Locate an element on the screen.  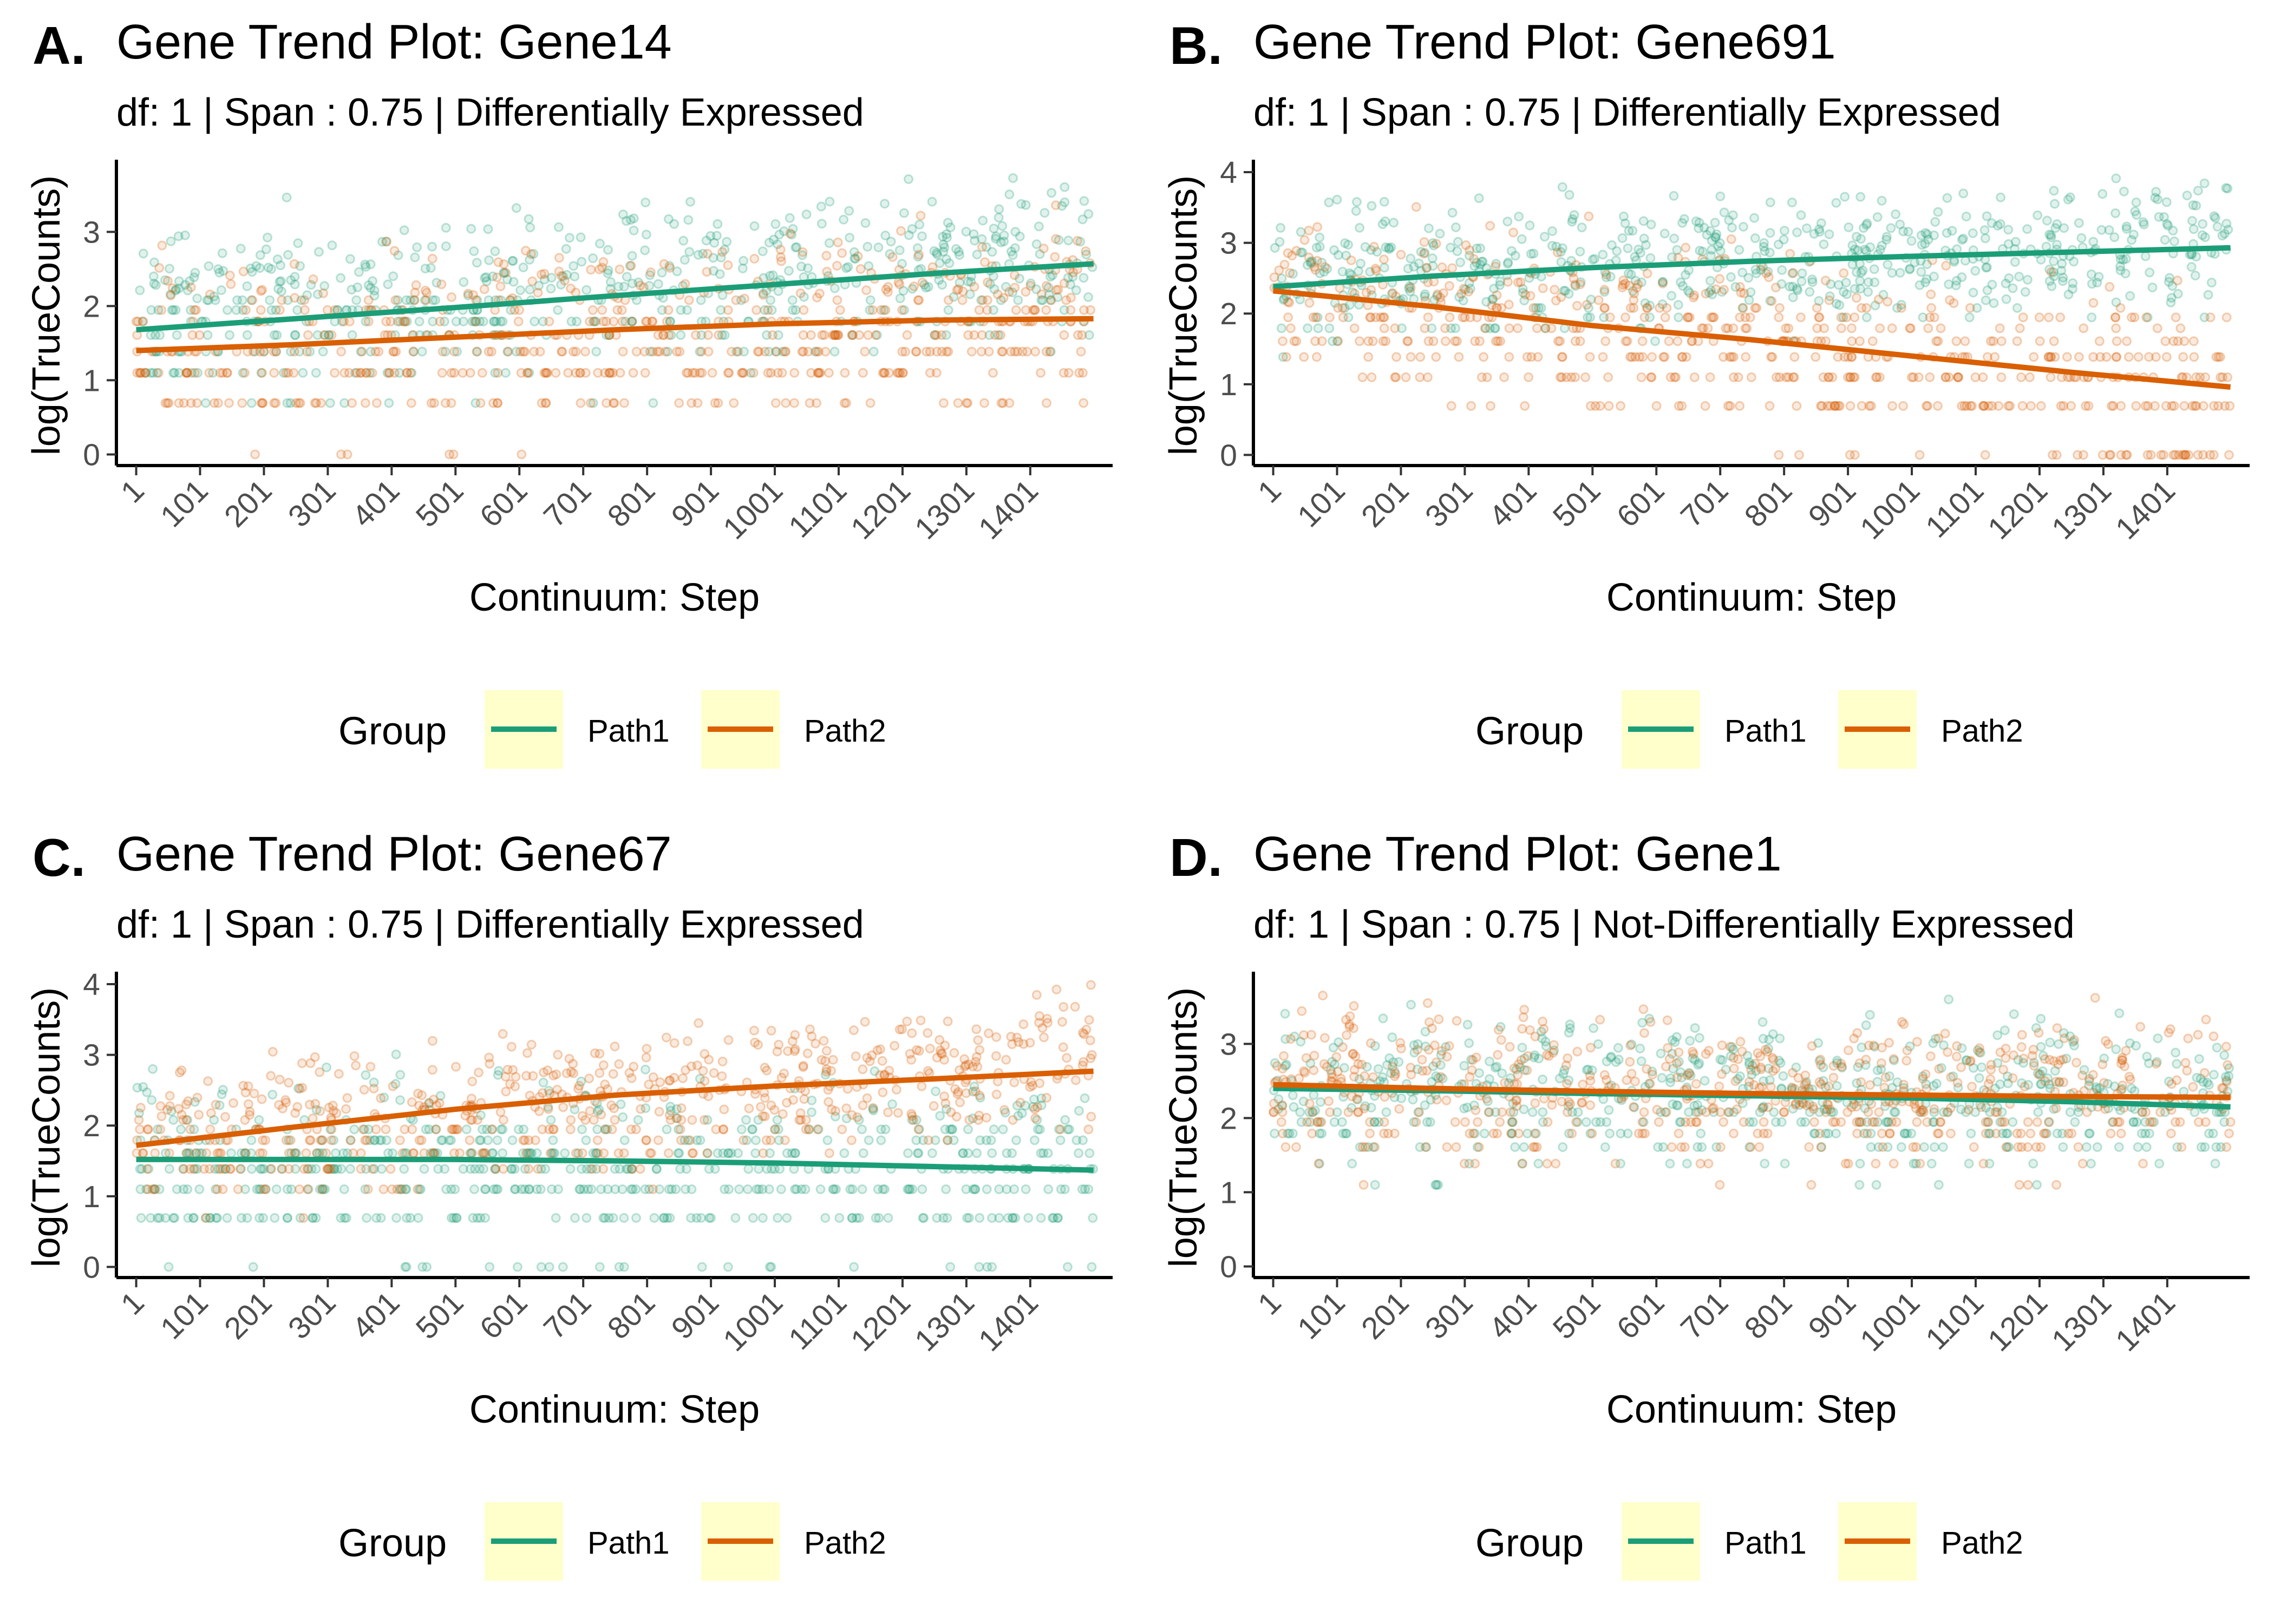
x-tick-label: 901 is located at coordinates (696, 503).